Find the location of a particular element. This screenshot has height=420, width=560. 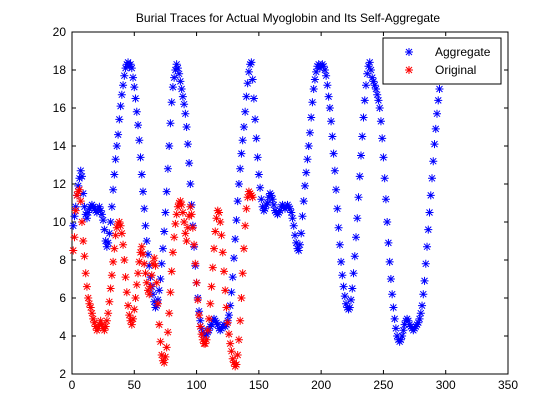

legend: Aggregate Original is located at coordinates (442, 61).